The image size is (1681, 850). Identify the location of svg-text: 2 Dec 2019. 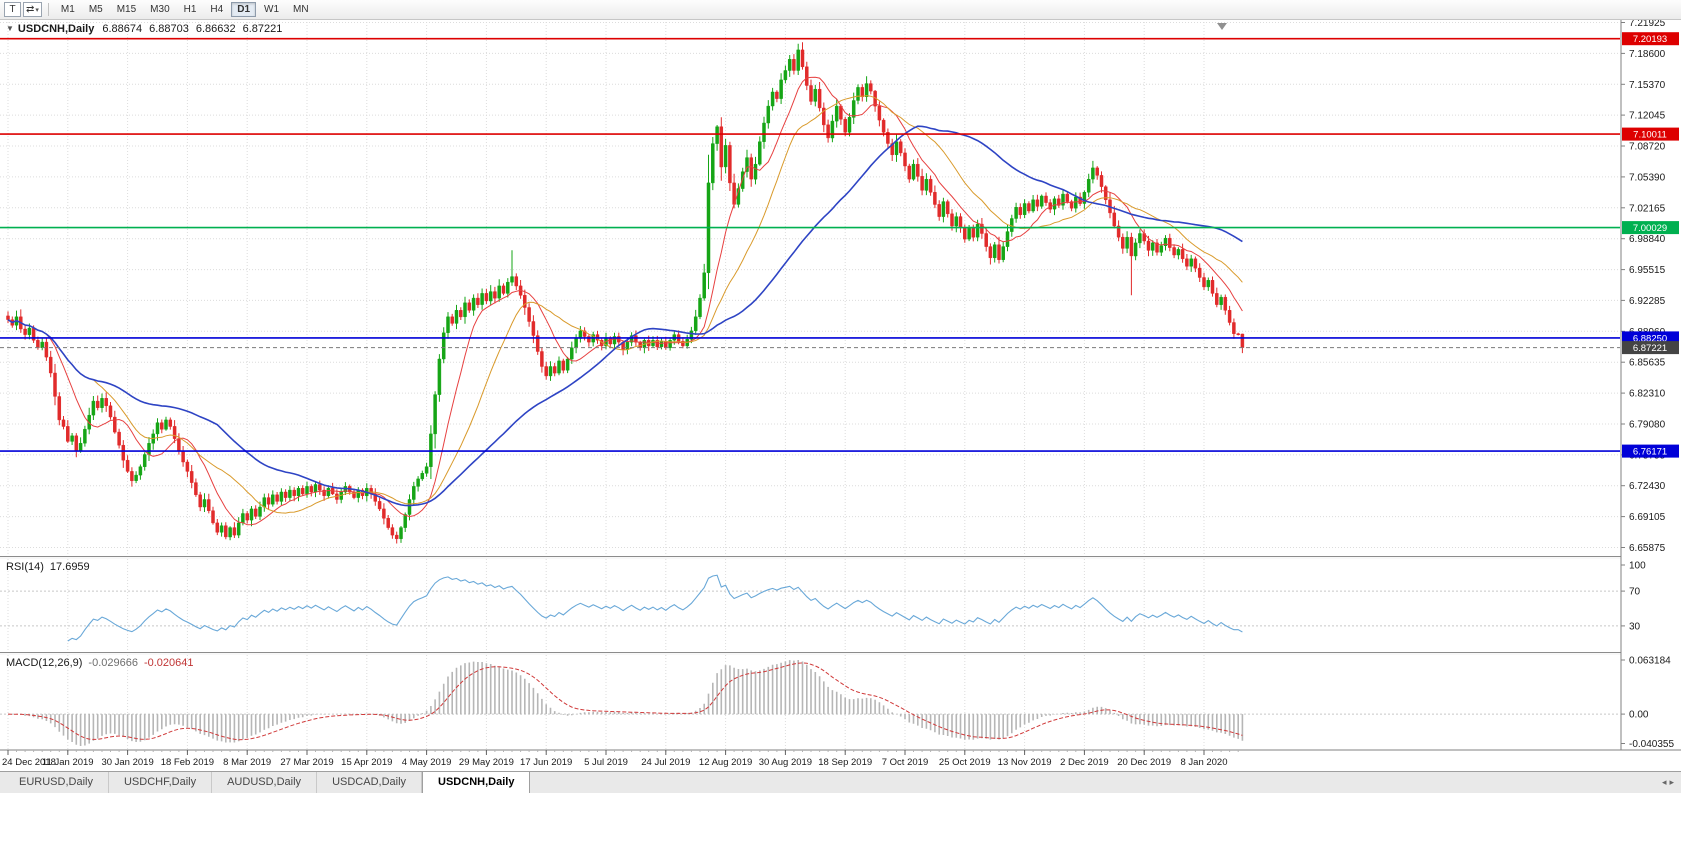
(1084, 762).